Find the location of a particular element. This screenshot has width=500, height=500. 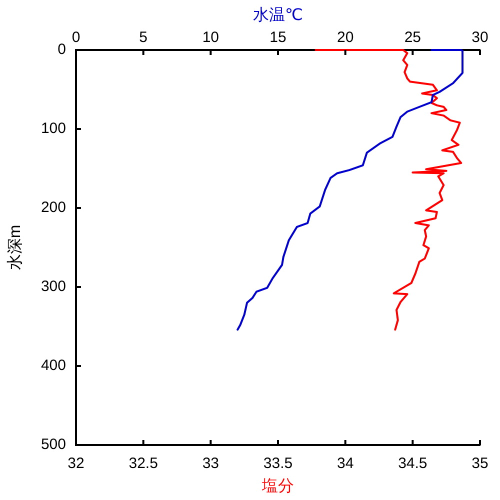

y-tick-label: 500 is located at coordinates (53, 445).